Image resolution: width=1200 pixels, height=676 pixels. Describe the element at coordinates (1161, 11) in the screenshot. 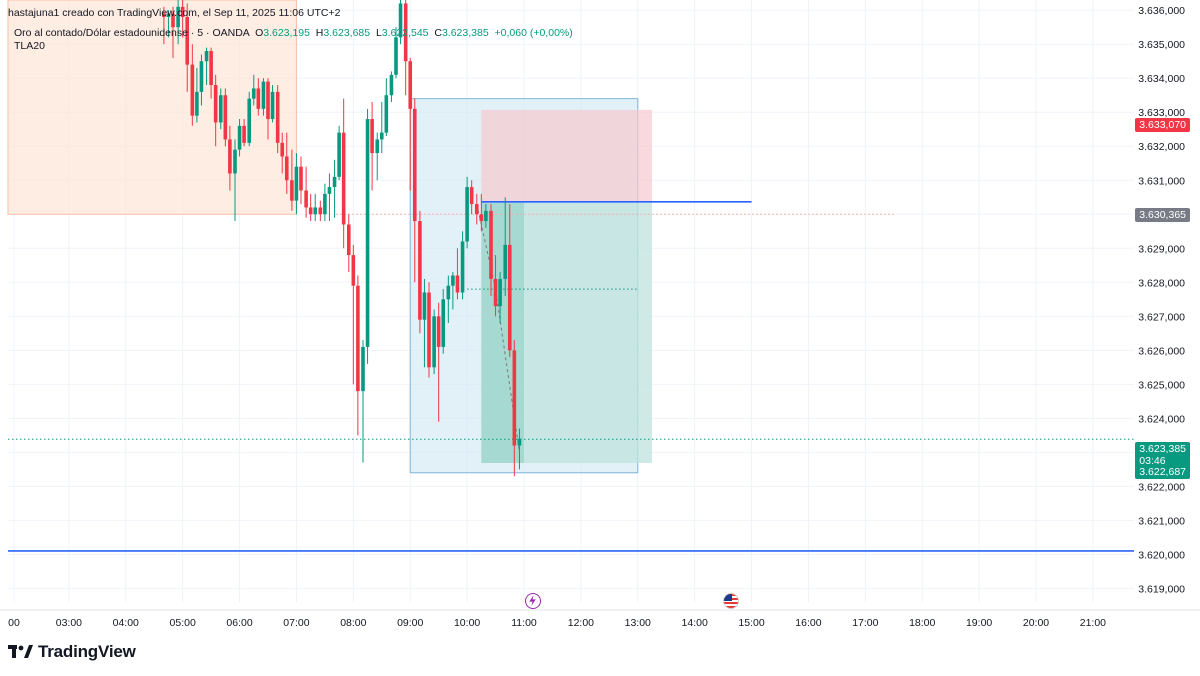

I see `price-tick-label: 3.636,000` at that location.